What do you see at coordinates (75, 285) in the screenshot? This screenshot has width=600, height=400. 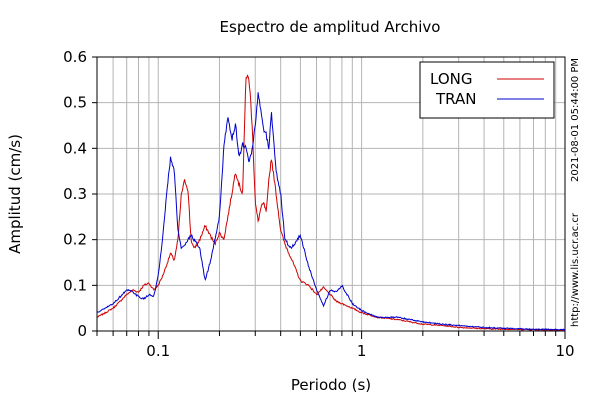 I see `y-tick-label-1: 0.1` at bounding box center [75, 285].